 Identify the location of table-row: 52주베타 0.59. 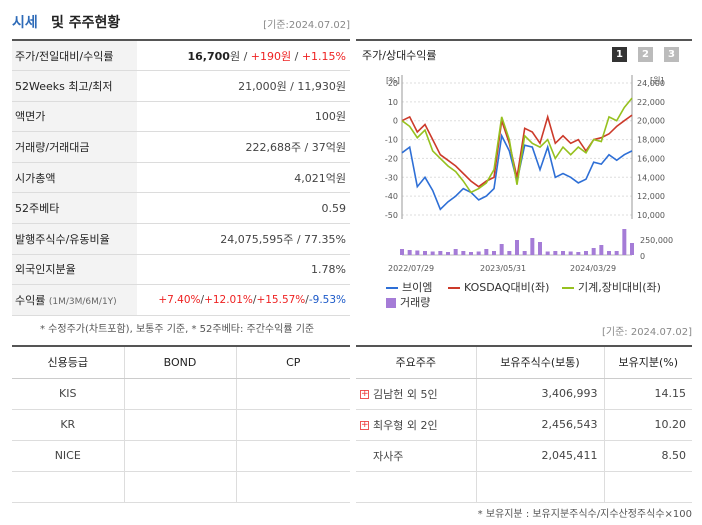
(181, 208).